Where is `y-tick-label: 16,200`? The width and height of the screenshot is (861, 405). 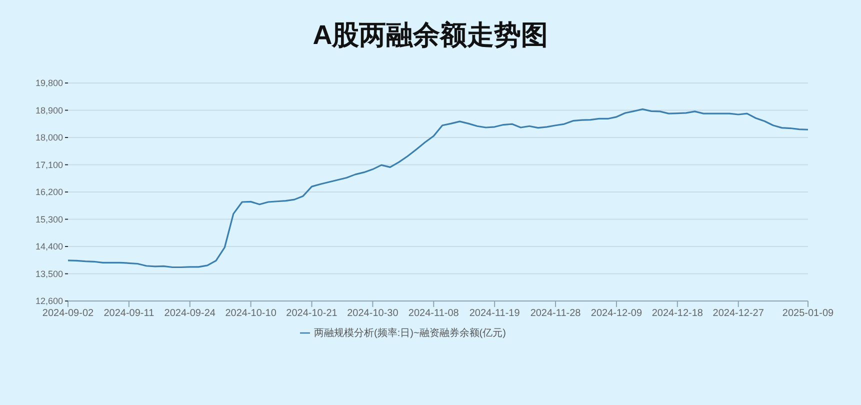 y-tick-label: 16,200 is located at coordinates (49, 192).